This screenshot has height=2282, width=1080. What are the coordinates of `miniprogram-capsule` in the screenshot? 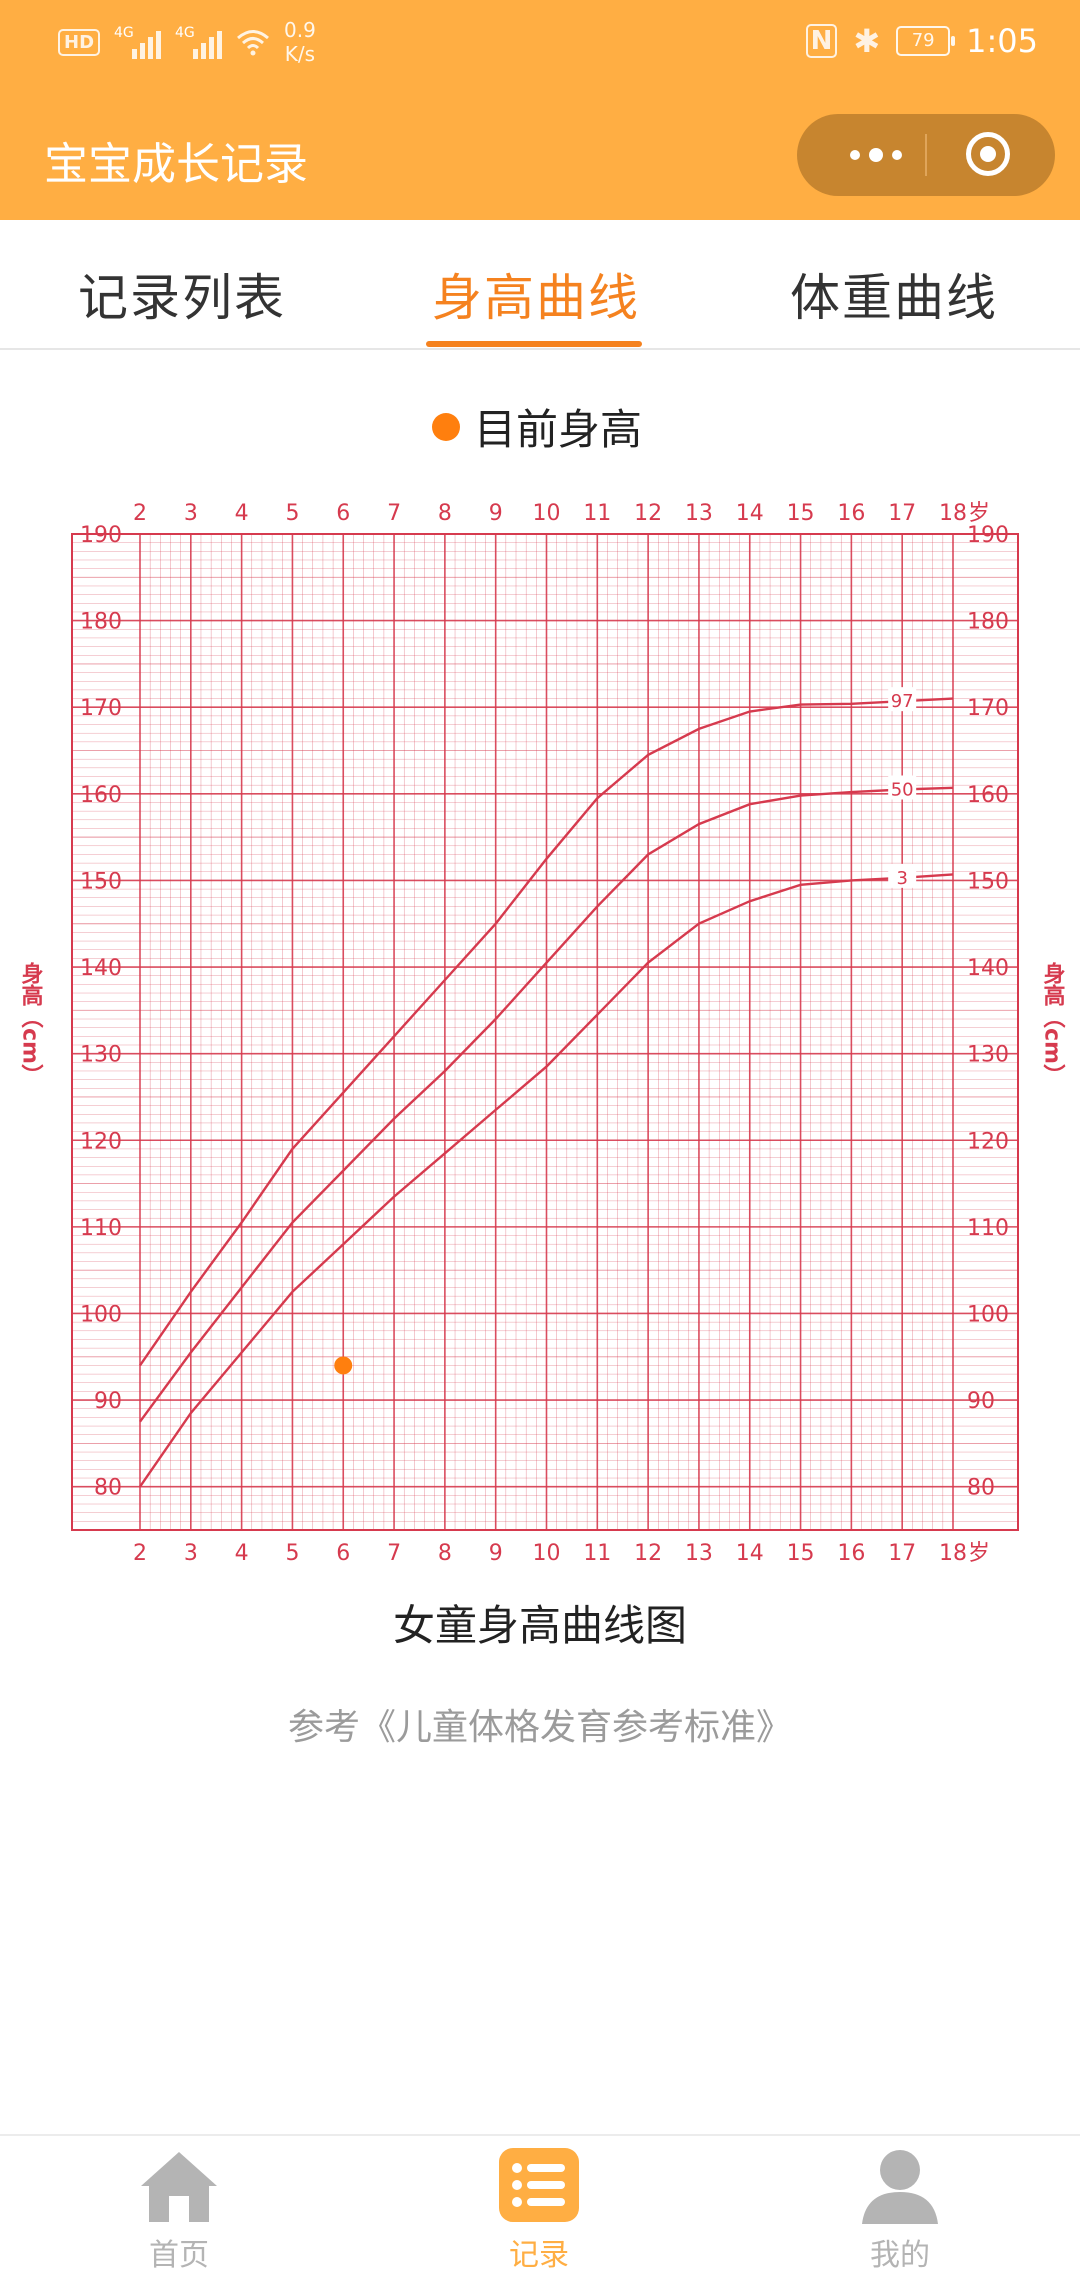 It's located at (926, 155).